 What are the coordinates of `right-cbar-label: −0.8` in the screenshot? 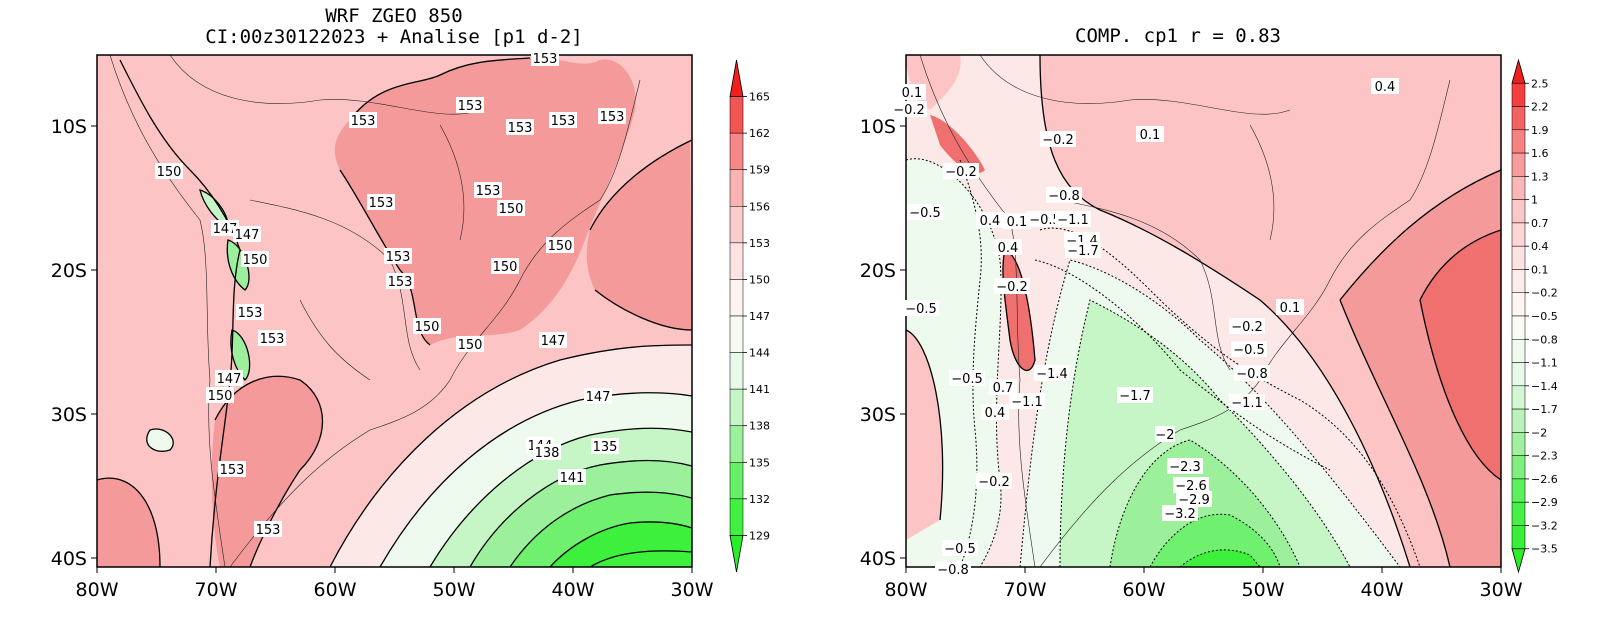 It's located at (1544, 339).